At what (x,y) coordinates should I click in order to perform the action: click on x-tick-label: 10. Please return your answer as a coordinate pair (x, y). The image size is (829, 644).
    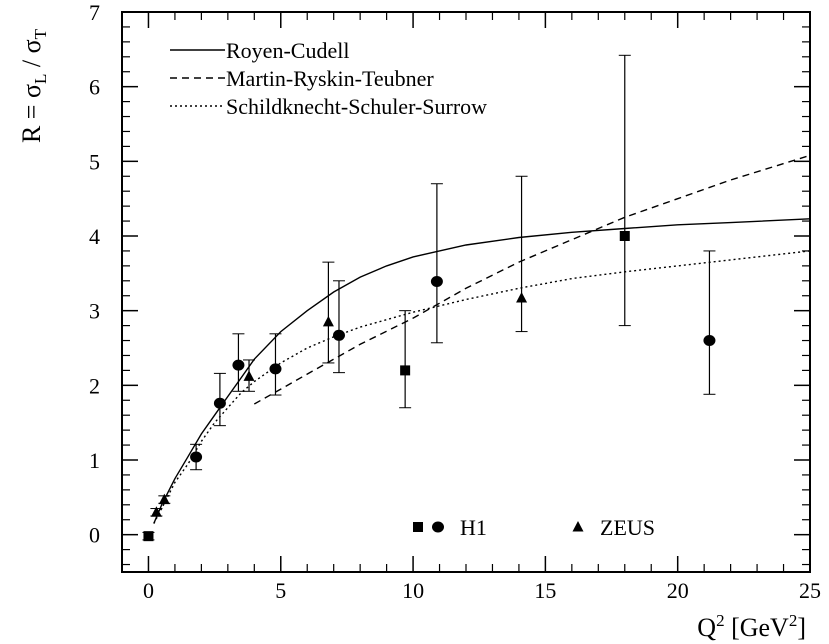
    Looking at the image, I should click on (413, 590).